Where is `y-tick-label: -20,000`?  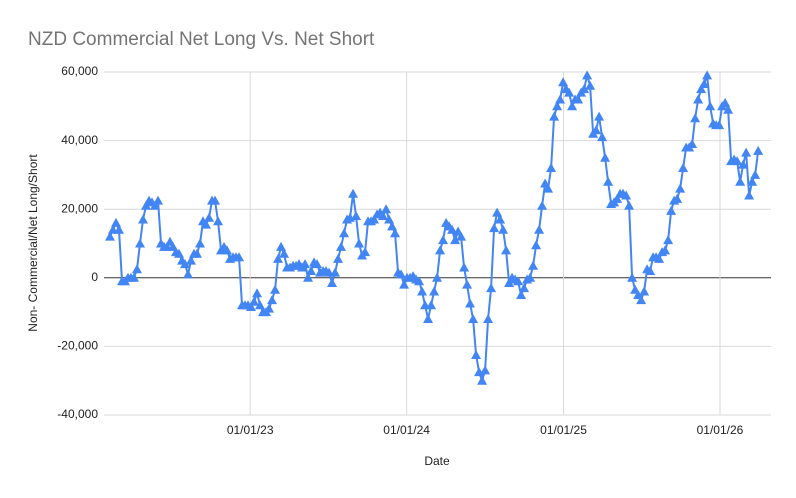 y-tick-label: -20,000 is located at coordinates (77, 346).